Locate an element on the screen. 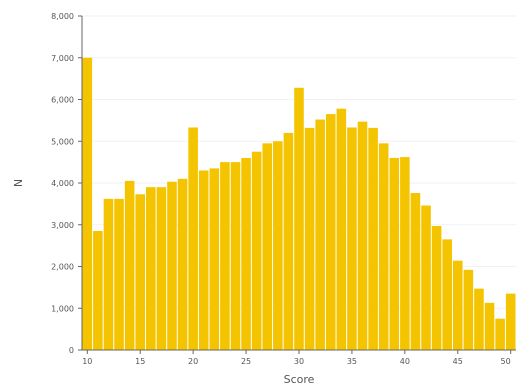 This screenshot has width=518, height=388. x-tick-label: 15 is located at coordinates (140, 361).